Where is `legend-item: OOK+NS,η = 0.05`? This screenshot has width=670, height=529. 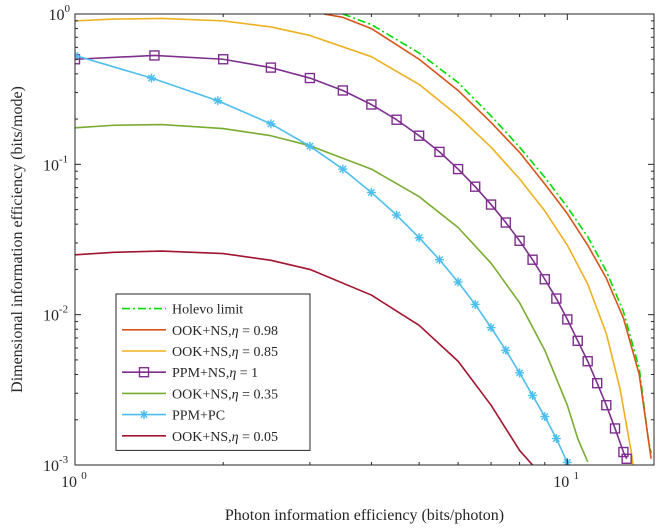 legend-item: OOK+NS,η = 0.05 is located at coordinates (200, 437).